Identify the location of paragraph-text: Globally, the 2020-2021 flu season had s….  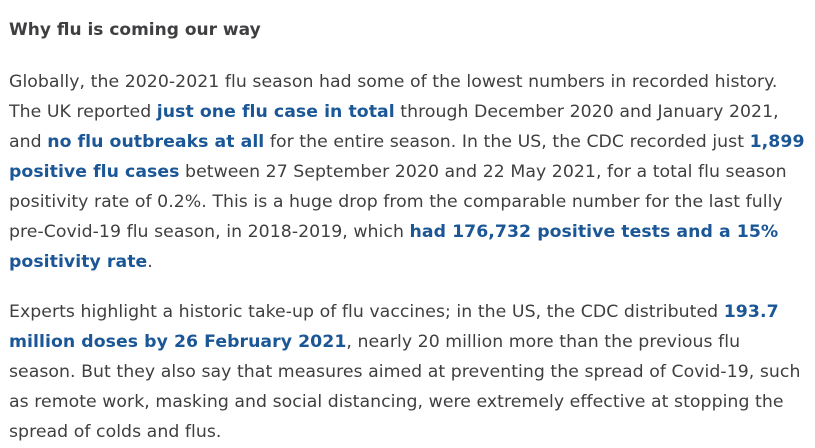
(393, 97).